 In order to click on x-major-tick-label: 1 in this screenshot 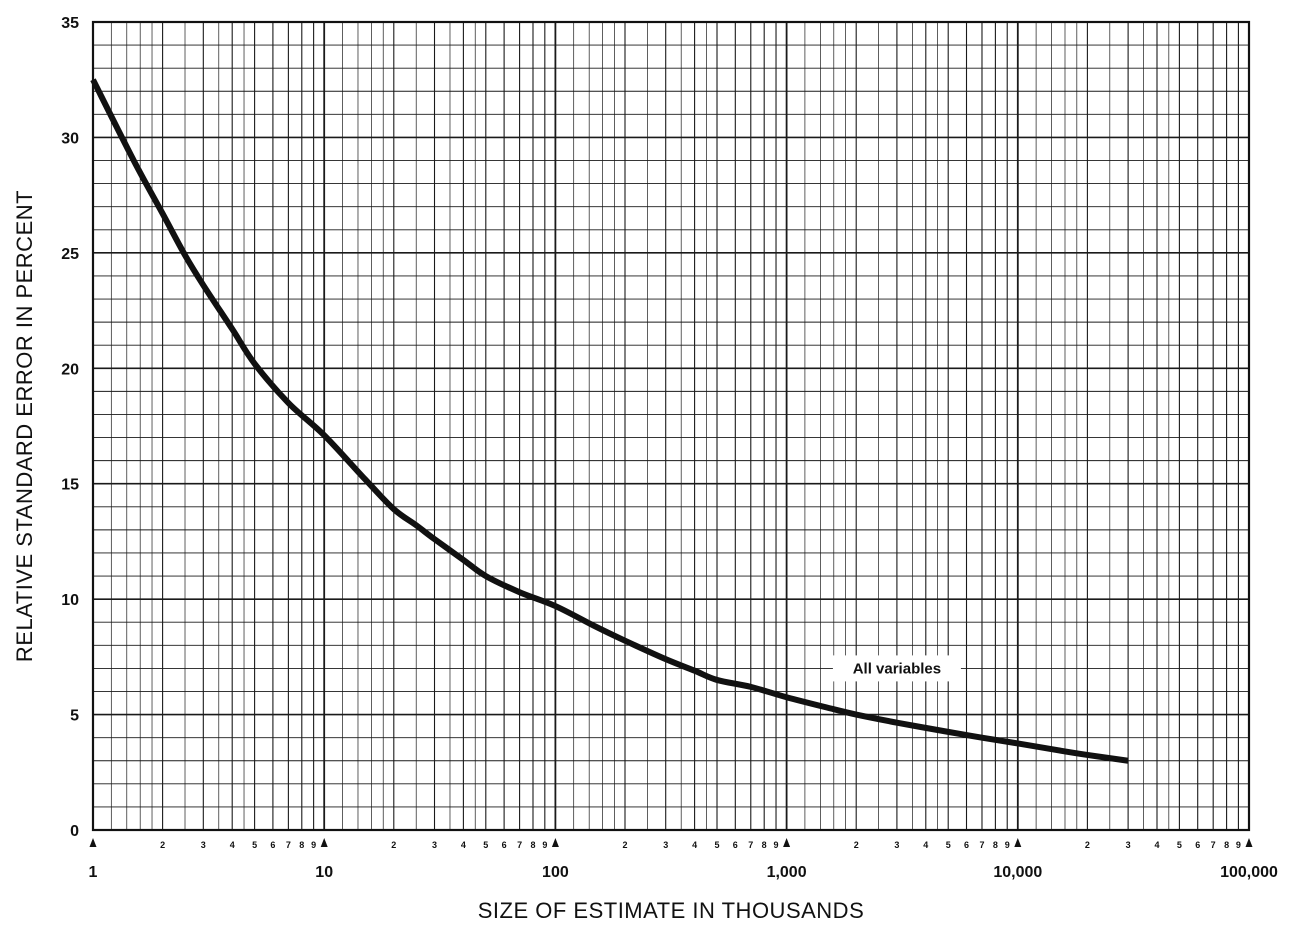, I will do `click(93, 872)`.